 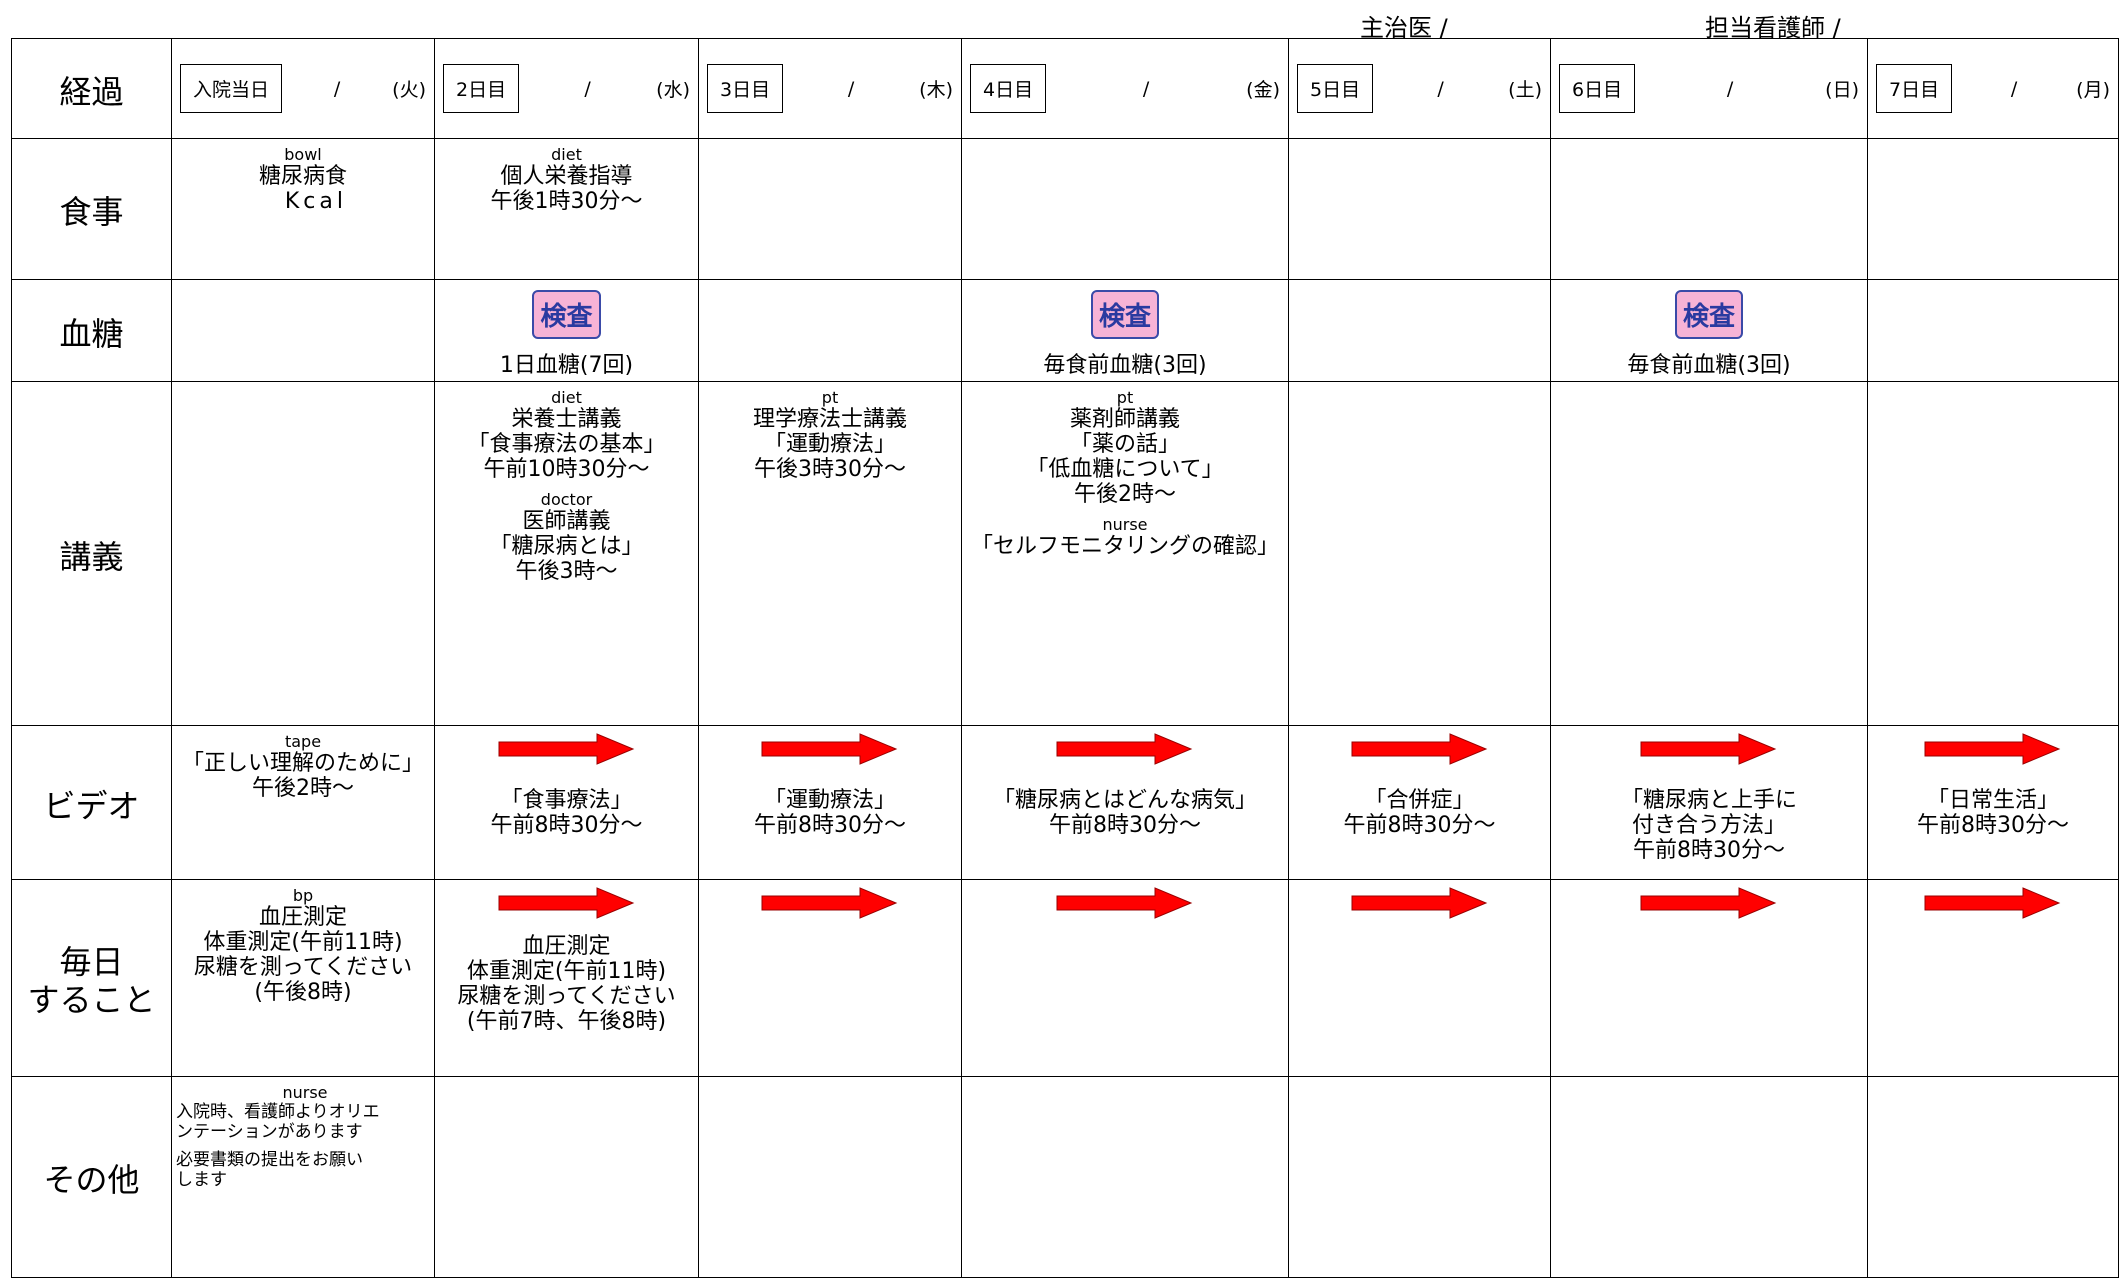 What do you see at coordinates (91, 554) in the screenshot?
I see `row-label: 講義` at bounding box center [91, 554].